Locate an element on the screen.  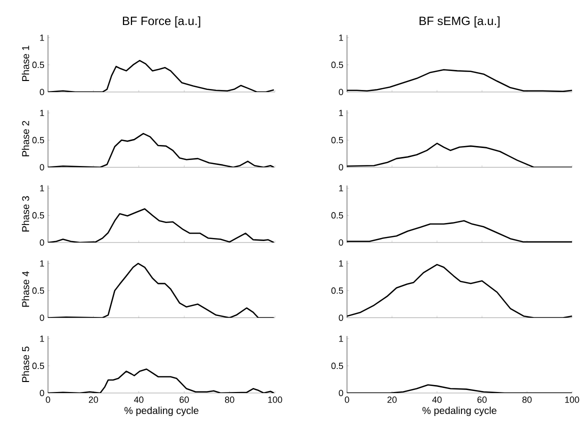
y-axis-title: Phase 5 is located at coordinates (26, 364).